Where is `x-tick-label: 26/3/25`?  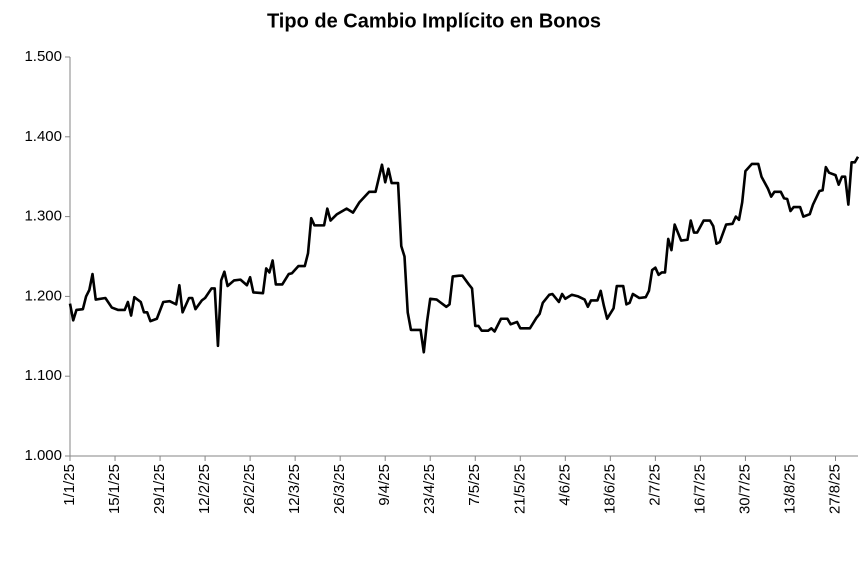 x-tick-label: 26/3/25 is located at coordinates (339, 489).